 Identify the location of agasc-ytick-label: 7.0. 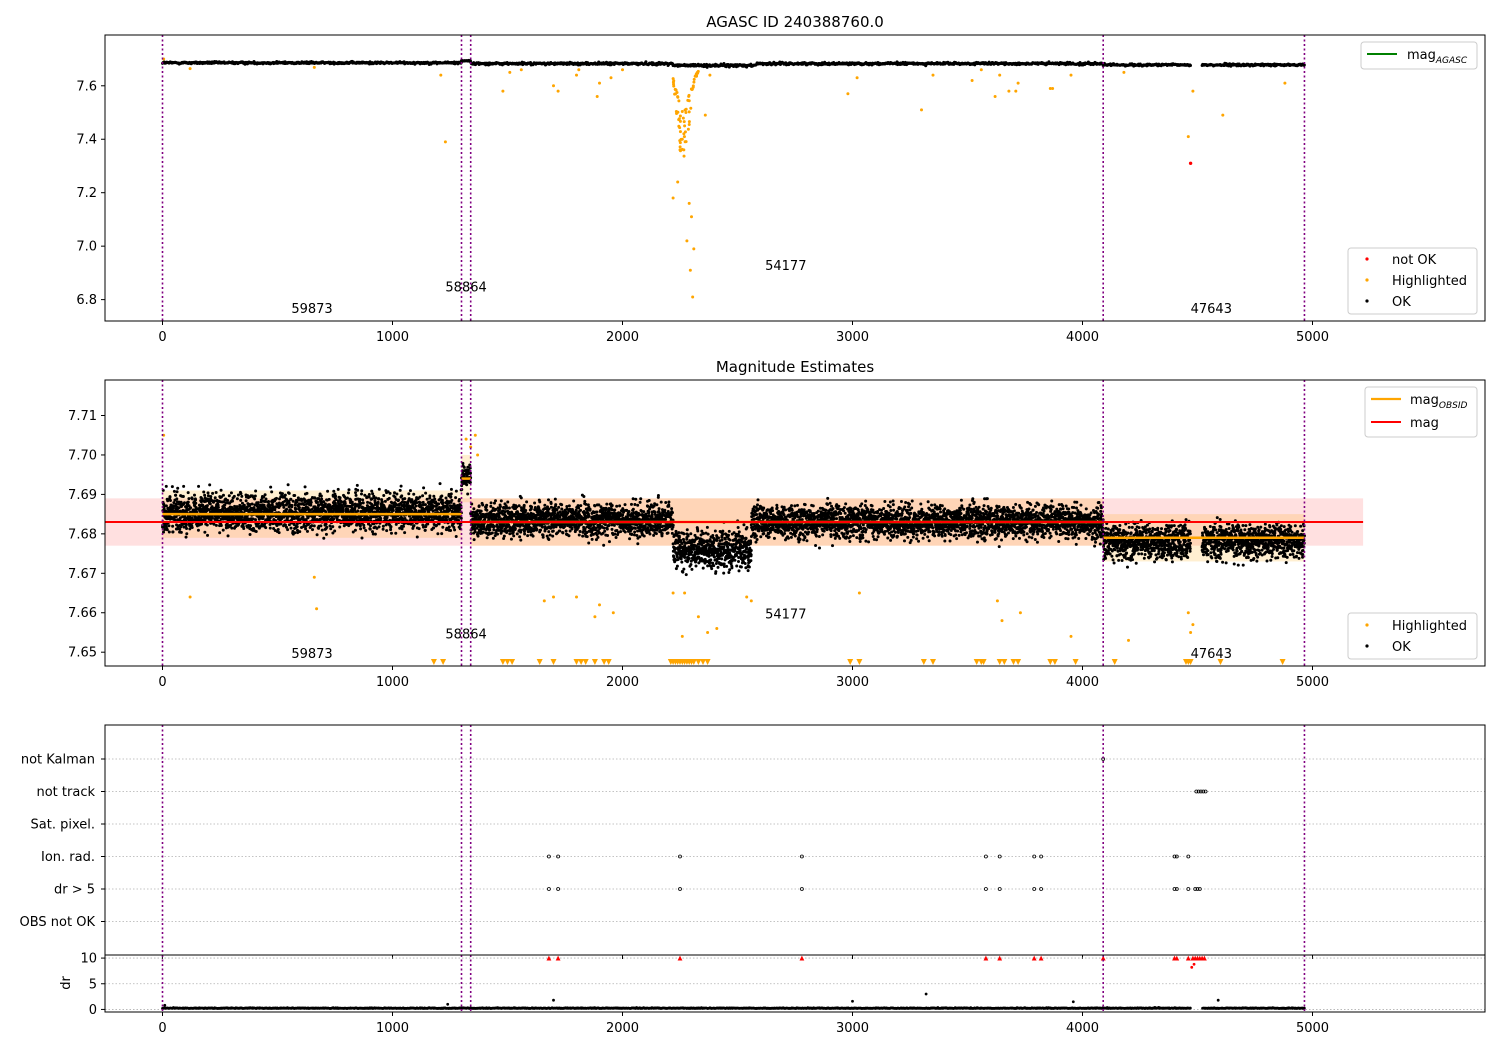
(86, 247).